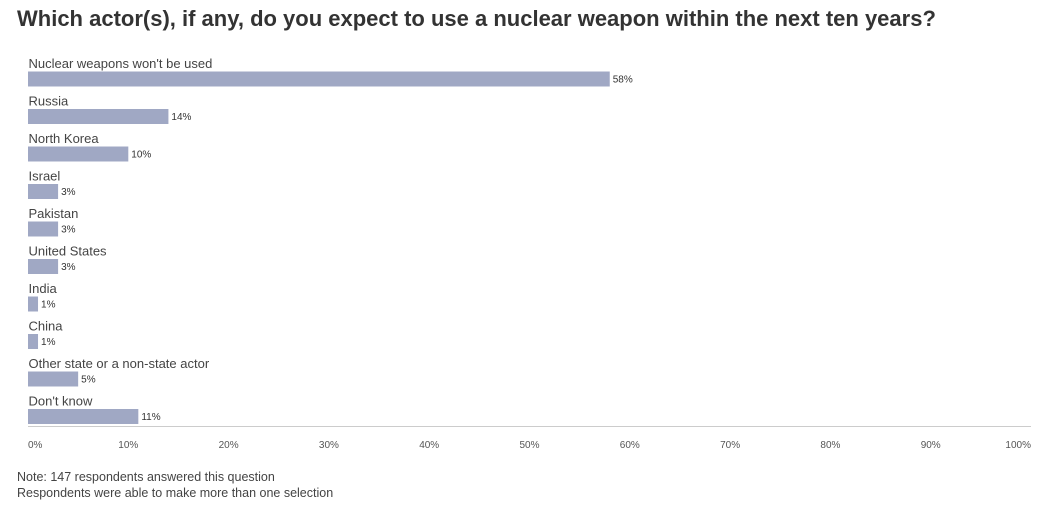  I want to click on bar-group: United States 3%, so click(68, 259).